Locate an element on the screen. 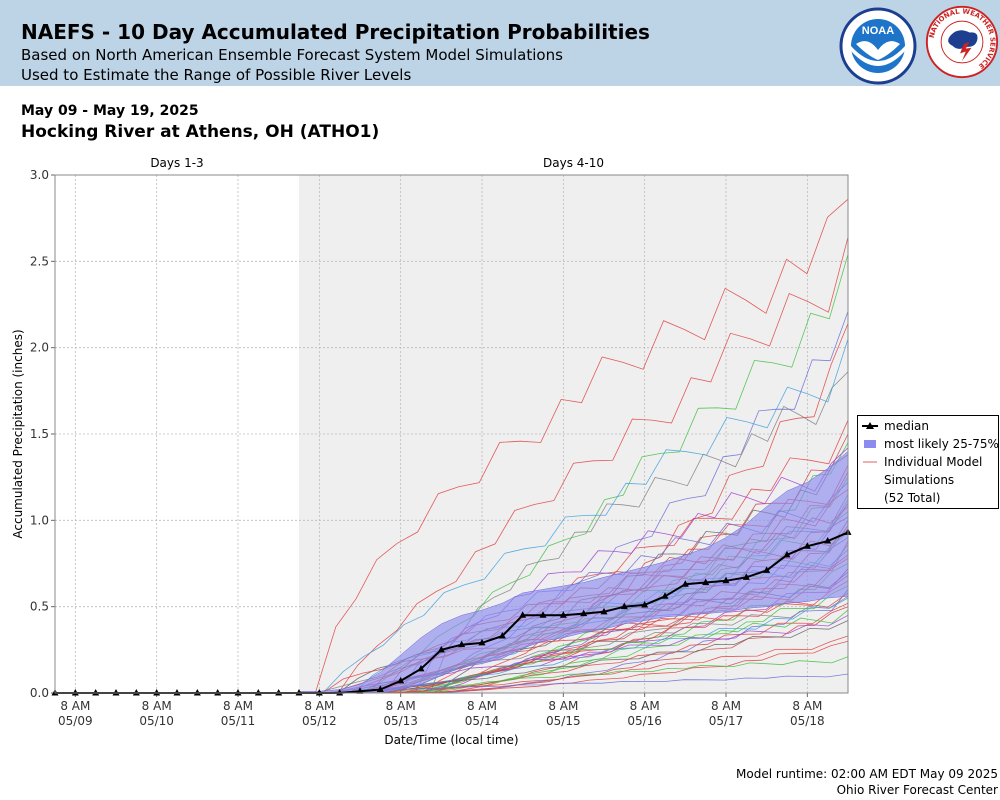  x-tick-label-date: 05/12 is located at coordinates (319, 721).